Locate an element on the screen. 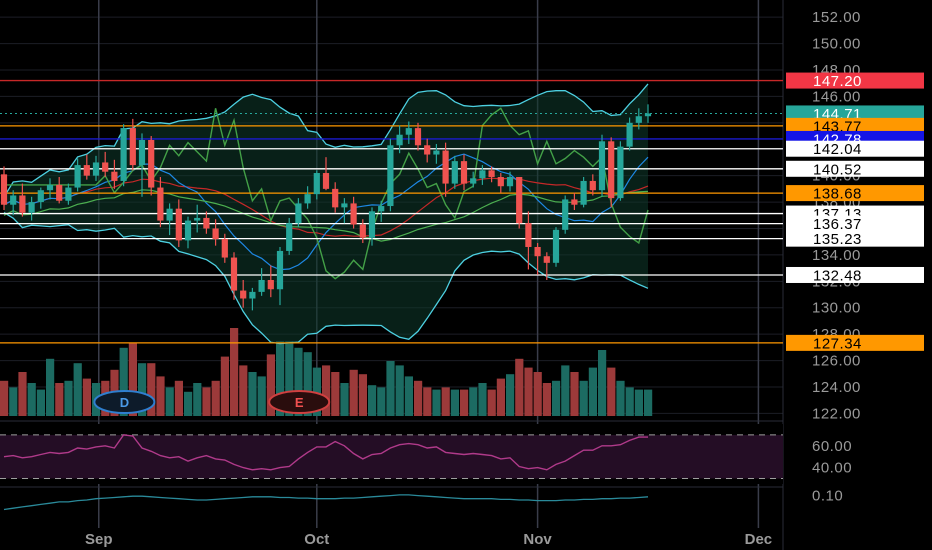 This screenshot has height=550, width=932. time-axis-label: Nov is located at coordinates (537, 539).